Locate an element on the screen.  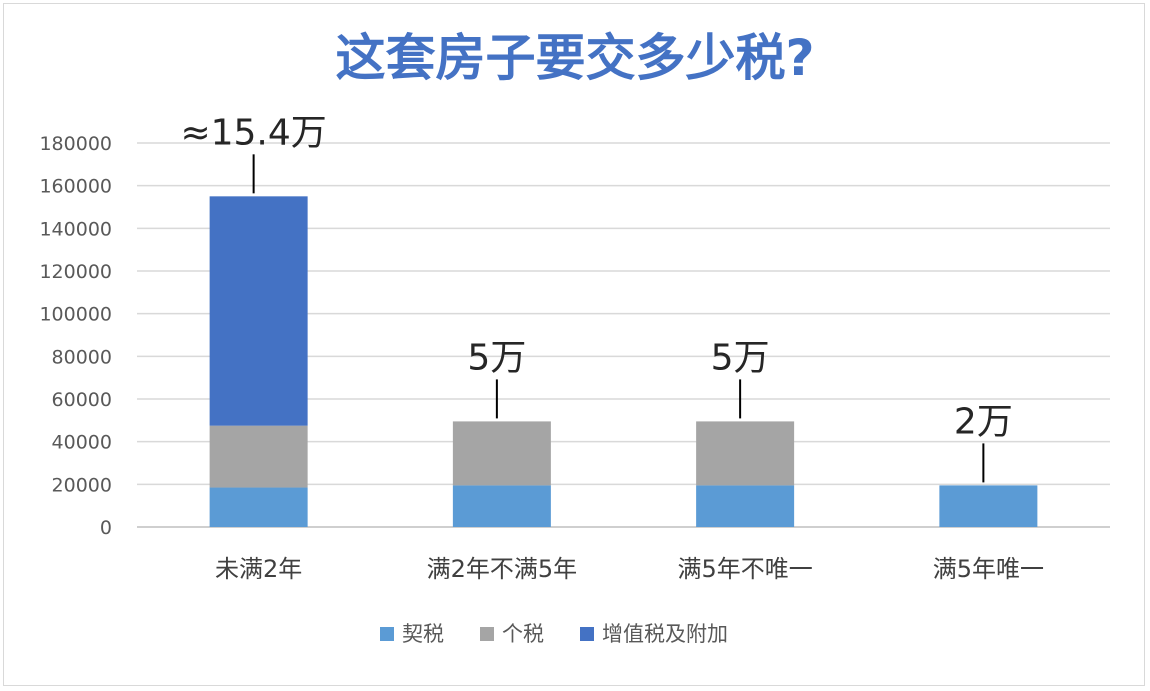
y-tick-label: 20000 is located at coordinates (82, 485).